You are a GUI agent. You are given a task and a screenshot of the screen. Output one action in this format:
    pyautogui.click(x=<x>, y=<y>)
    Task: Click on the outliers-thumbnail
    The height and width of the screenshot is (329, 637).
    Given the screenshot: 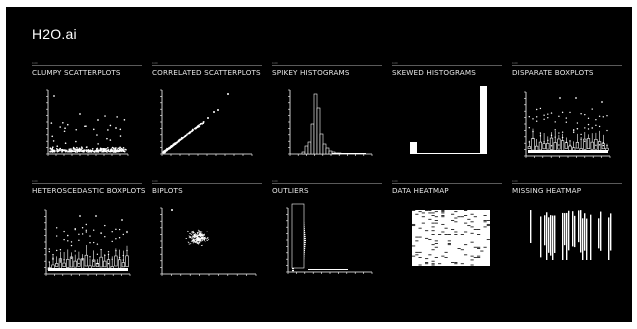 What is the action you would take?
    pyautogui.click(x=329, y=238)
    